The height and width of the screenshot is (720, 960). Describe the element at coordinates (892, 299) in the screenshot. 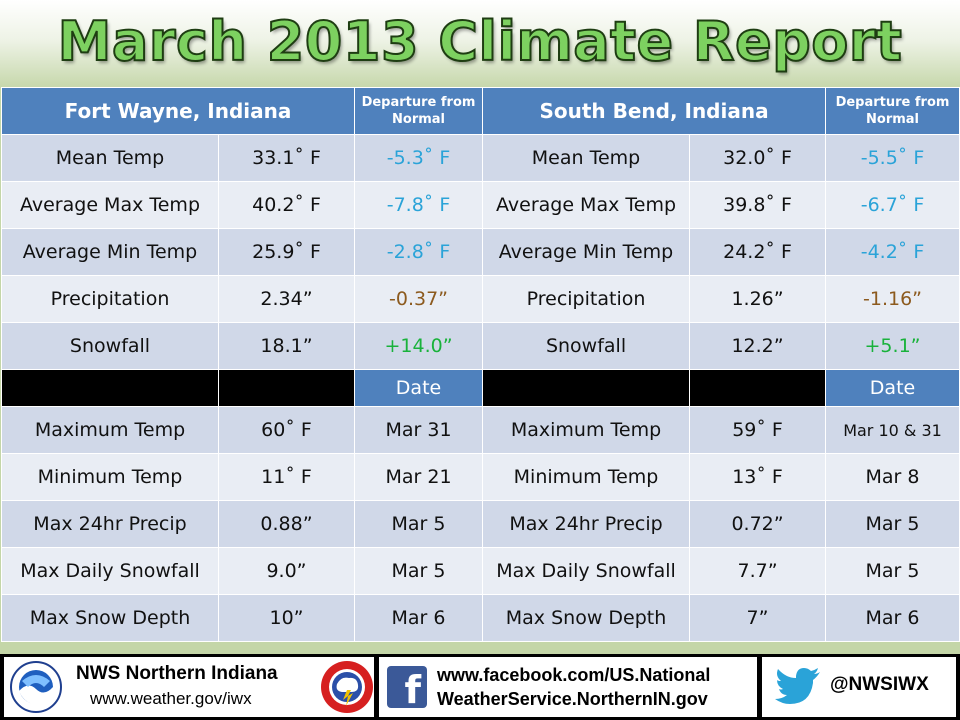

I see `sb-departure: -1.16”` at that location.